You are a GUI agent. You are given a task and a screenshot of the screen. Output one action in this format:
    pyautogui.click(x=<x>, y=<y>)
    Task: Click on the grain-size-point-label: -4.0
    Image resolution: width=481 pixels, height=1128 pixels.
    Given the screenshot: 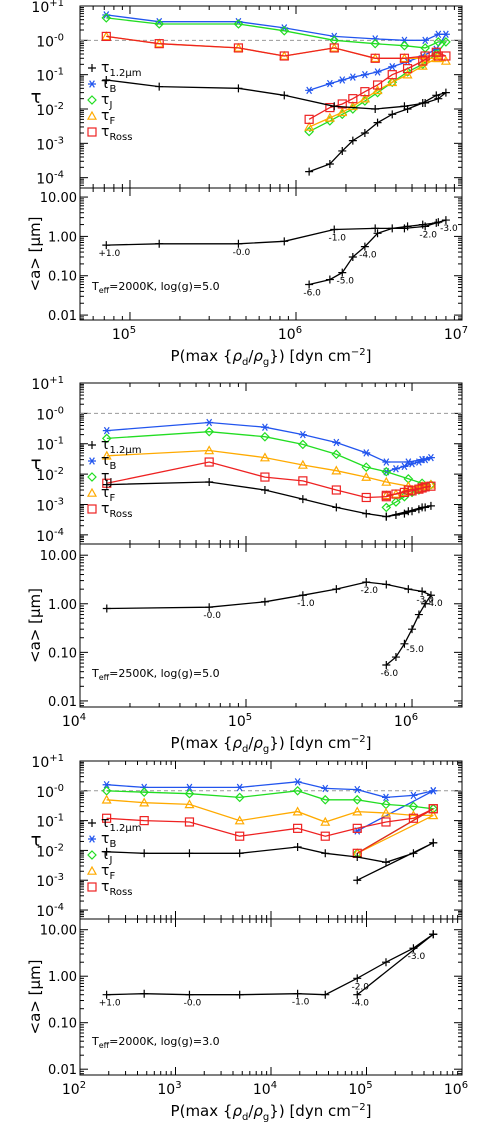 What is the action you would take?
    pyautogui.click(x=434, y=604)
    